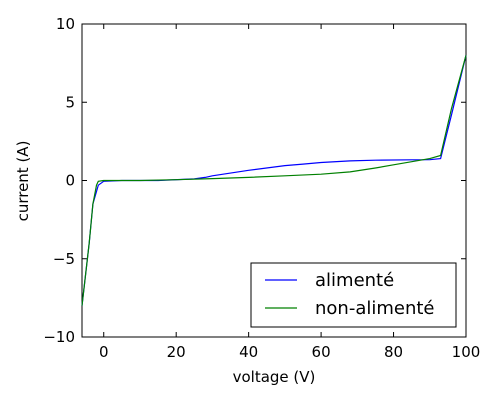 Image resolution: width=500 pixels, height=400 pixels. Describe the element at coordinates (248, 352) in the screenshot. I see `x-tick-label: 40` at that location.